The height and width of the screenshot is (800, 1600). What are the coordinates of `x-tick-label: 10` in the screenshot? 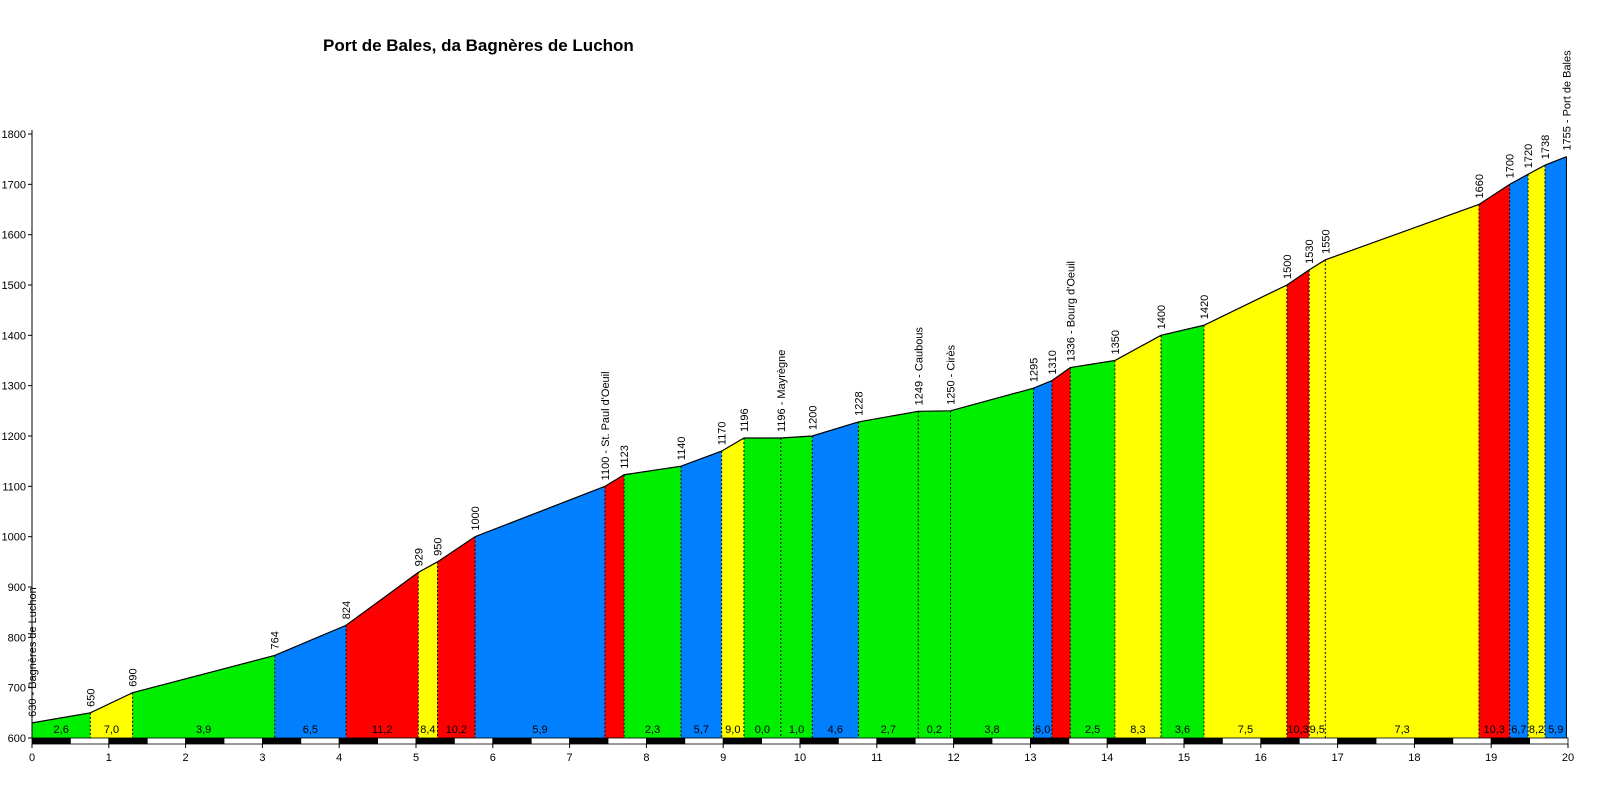 It's located at (800, 758).